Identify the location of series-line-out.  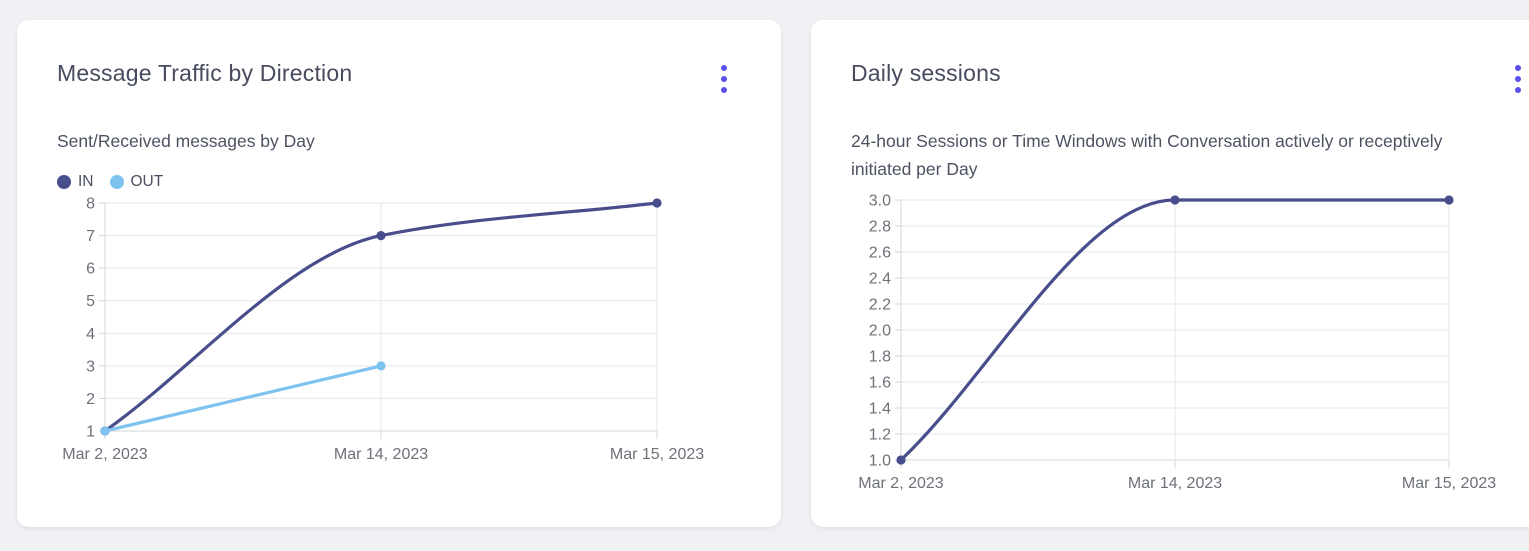
(243, 398).